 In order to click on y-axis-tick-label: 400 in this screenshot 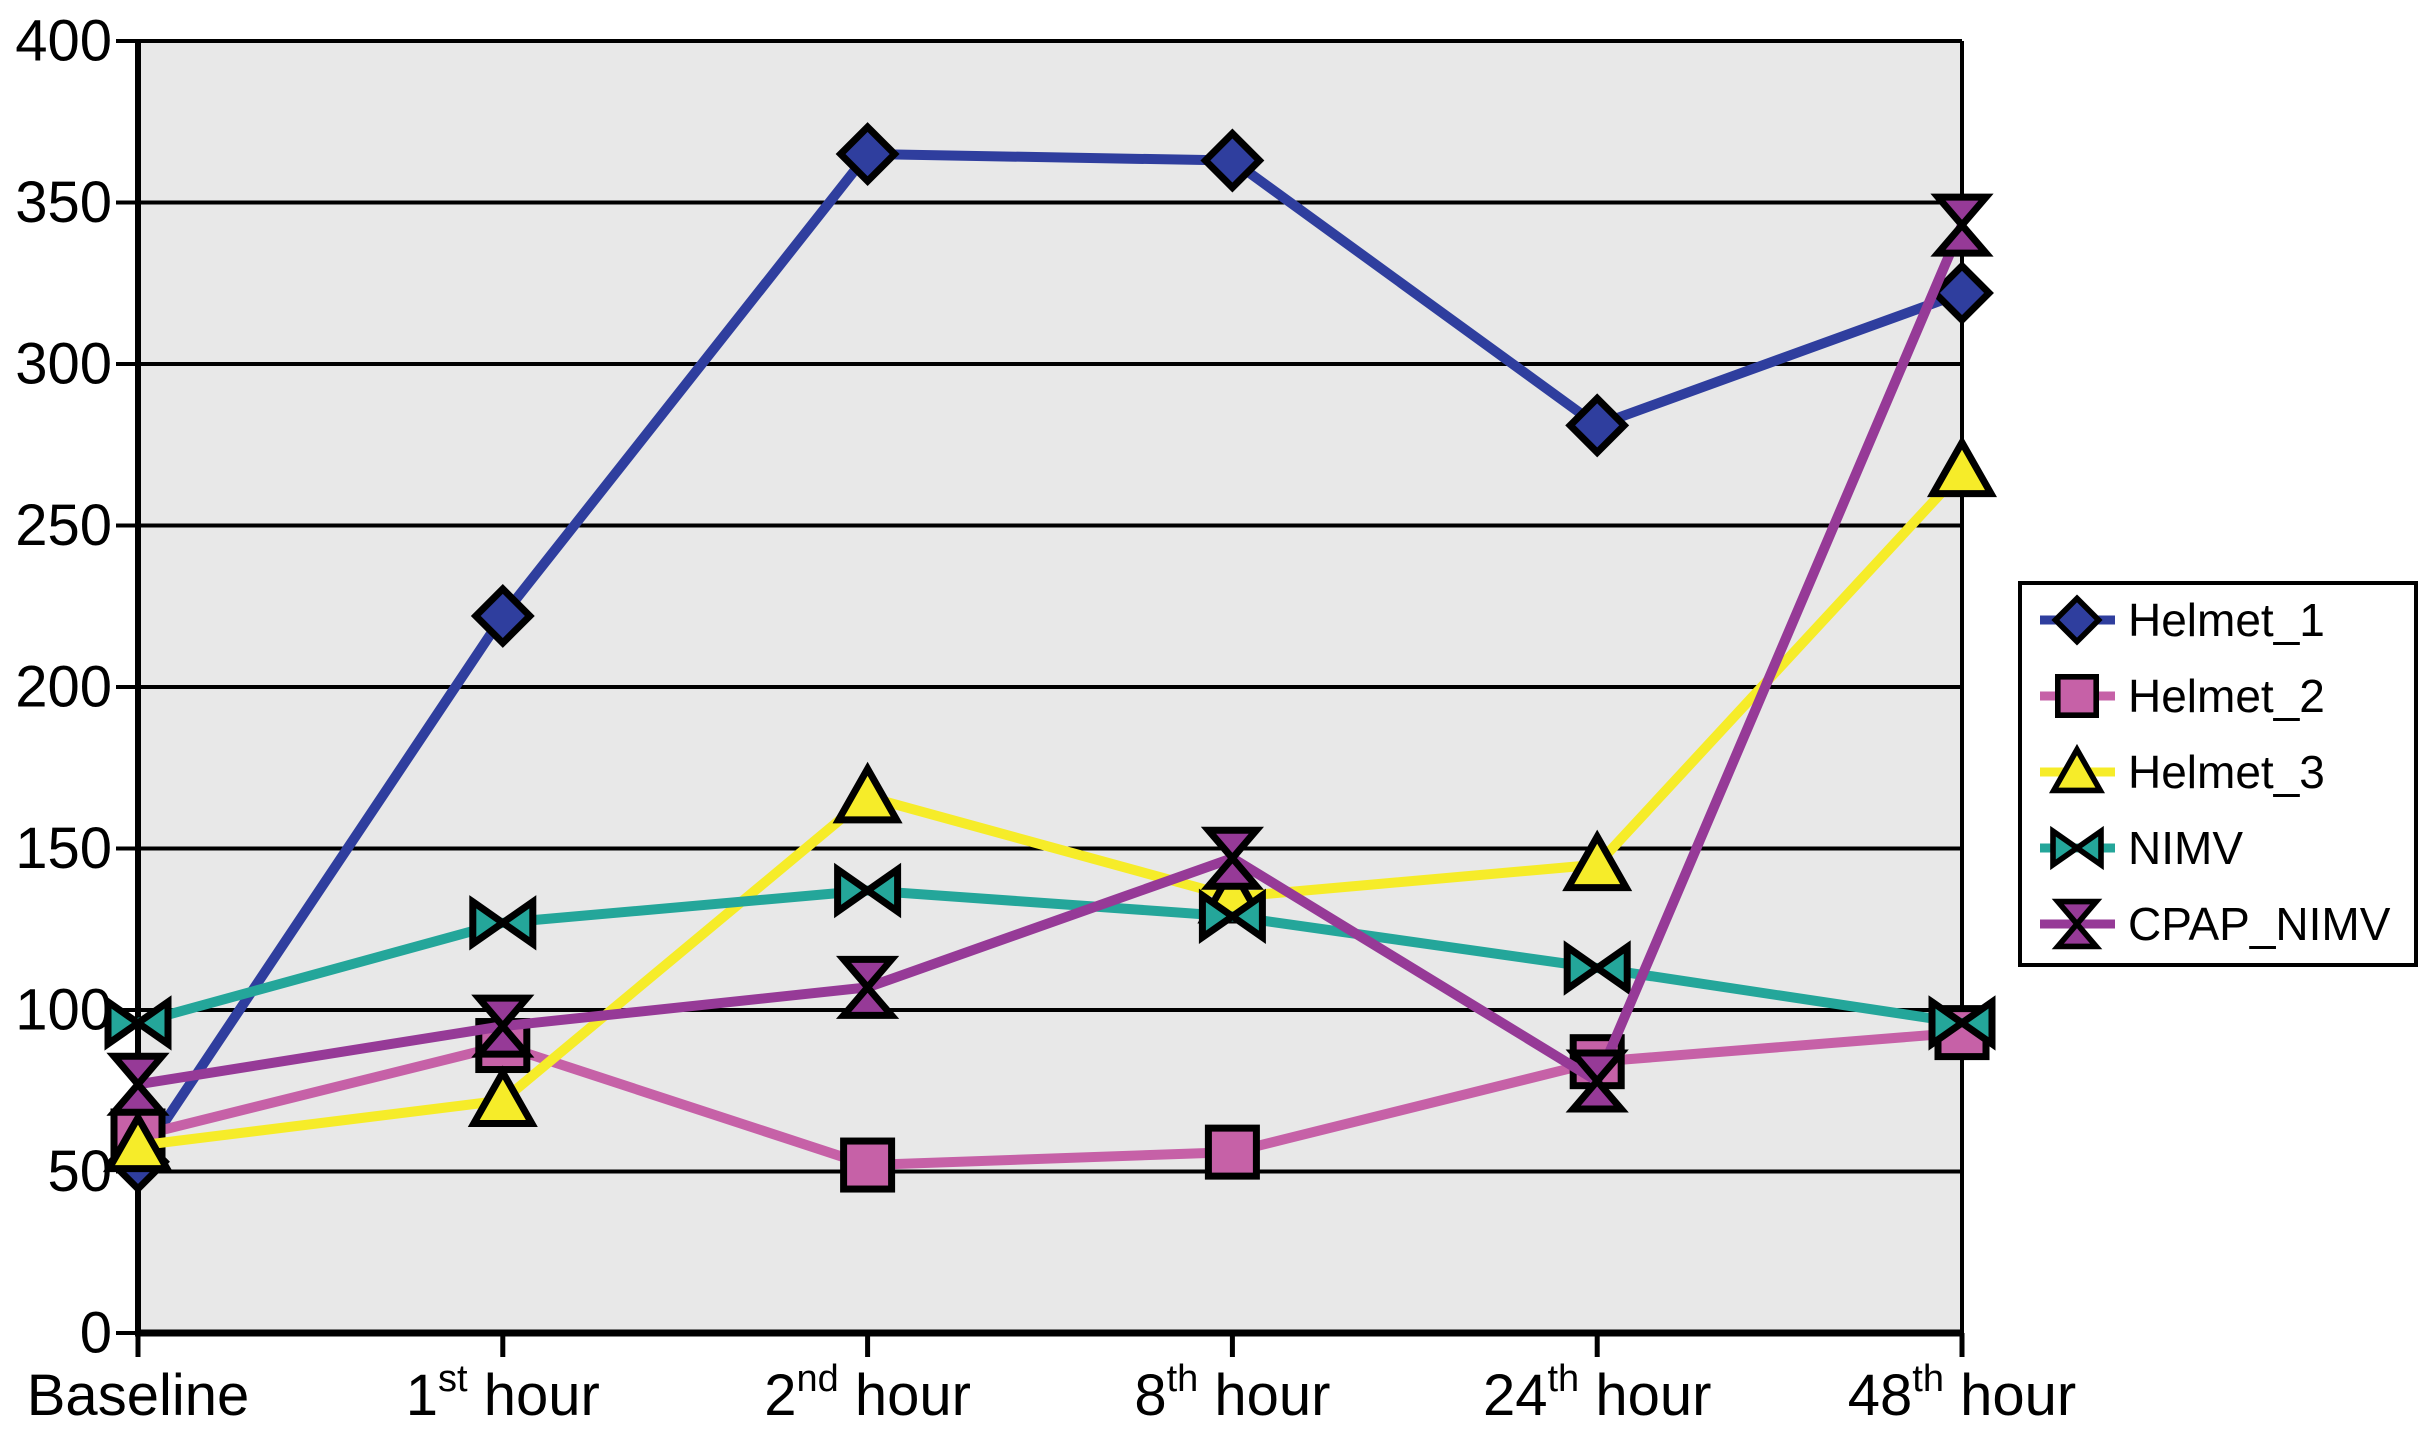, I will do `click(63, 41)`.